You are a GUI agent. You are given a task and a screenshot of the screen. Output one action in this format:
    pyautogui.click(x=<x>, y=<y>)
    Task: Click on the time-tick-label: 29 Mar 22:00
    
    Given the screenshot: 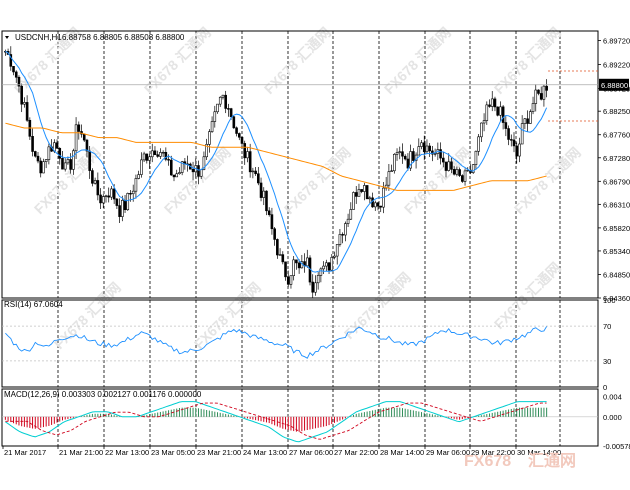 What is the action you would take?
    pyautogui.click(x=493, y=452)
    